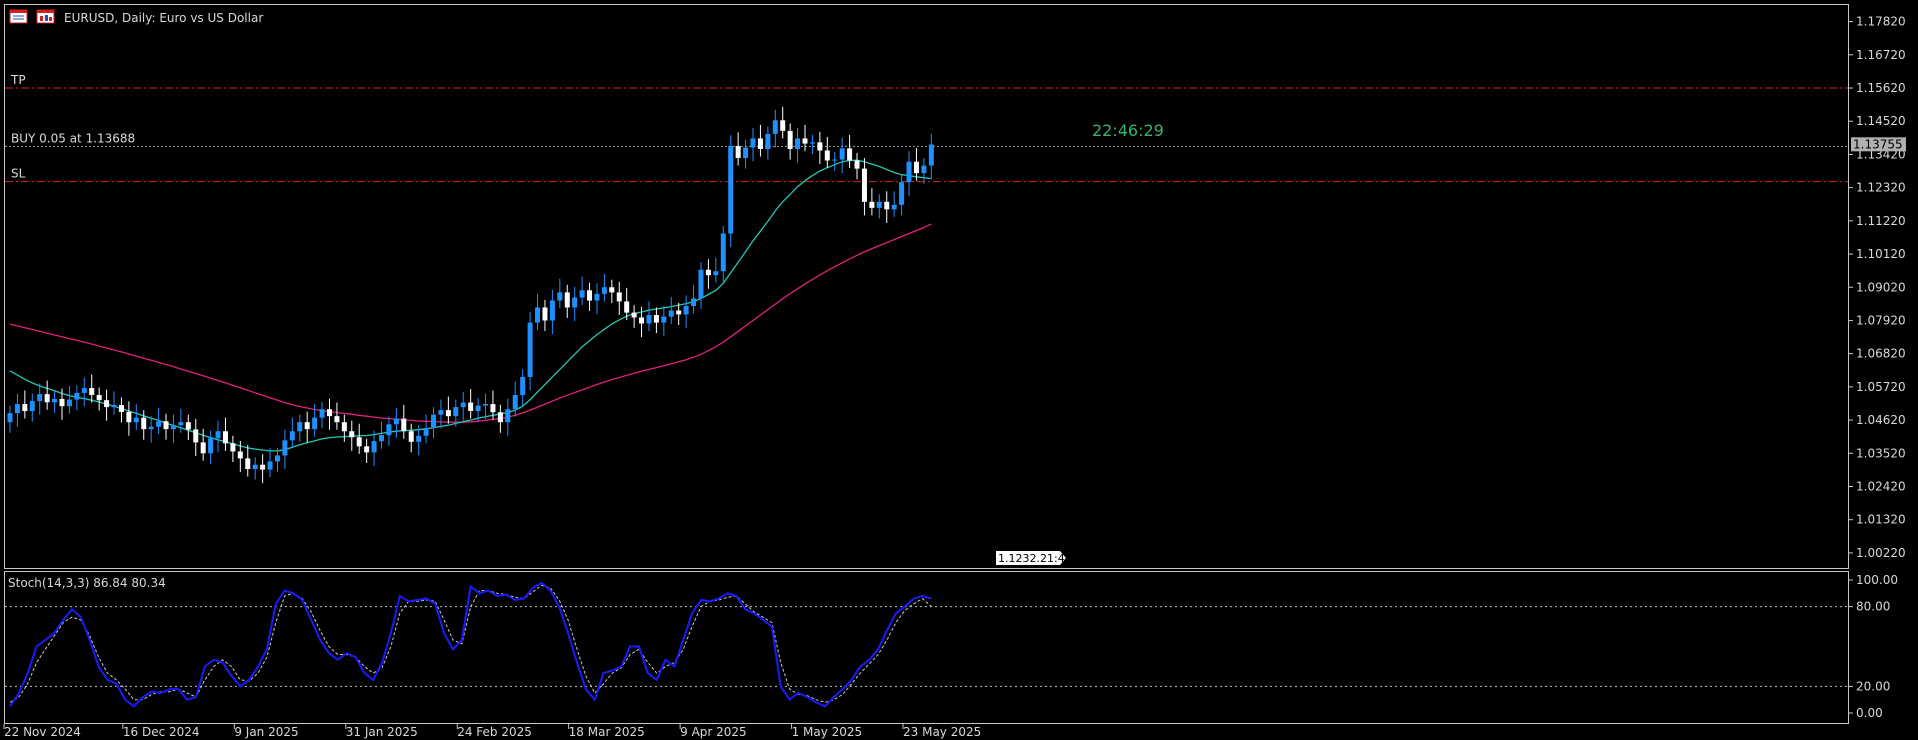 This screenshot has width=1918, height=740. Describe the element at coordinates (1878, 144) in the screenshot. I see `current-price-value: 1.13755` at that location.